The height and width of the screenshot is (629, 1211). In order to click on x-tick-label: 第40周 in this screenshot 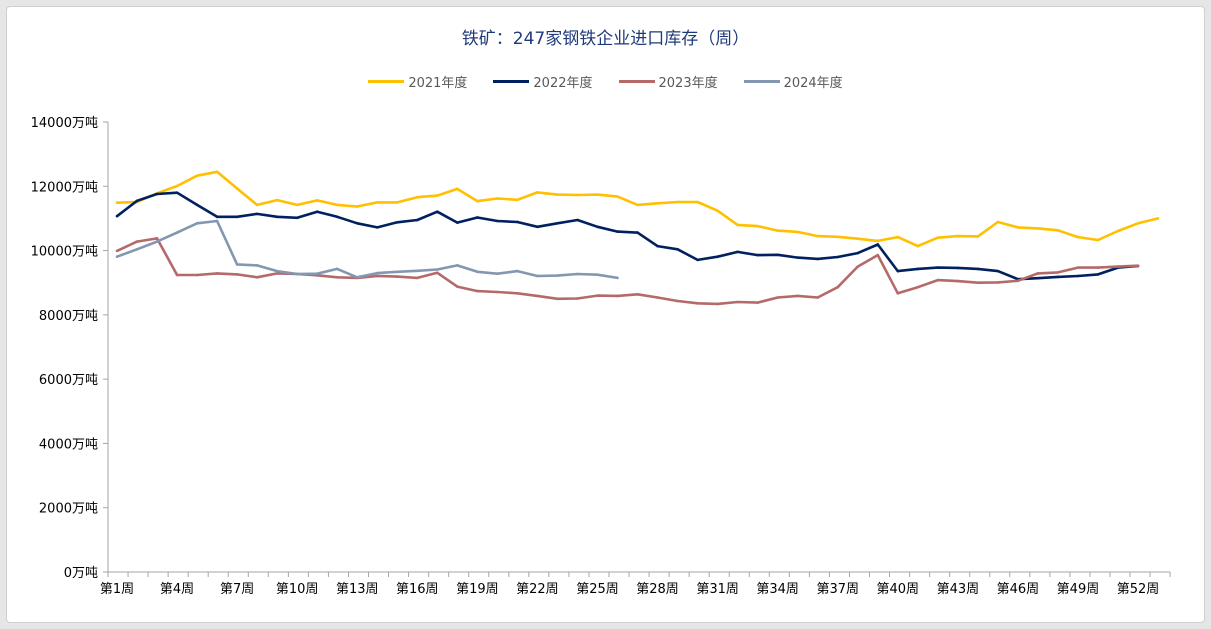, I will do `click(898, 589)`.